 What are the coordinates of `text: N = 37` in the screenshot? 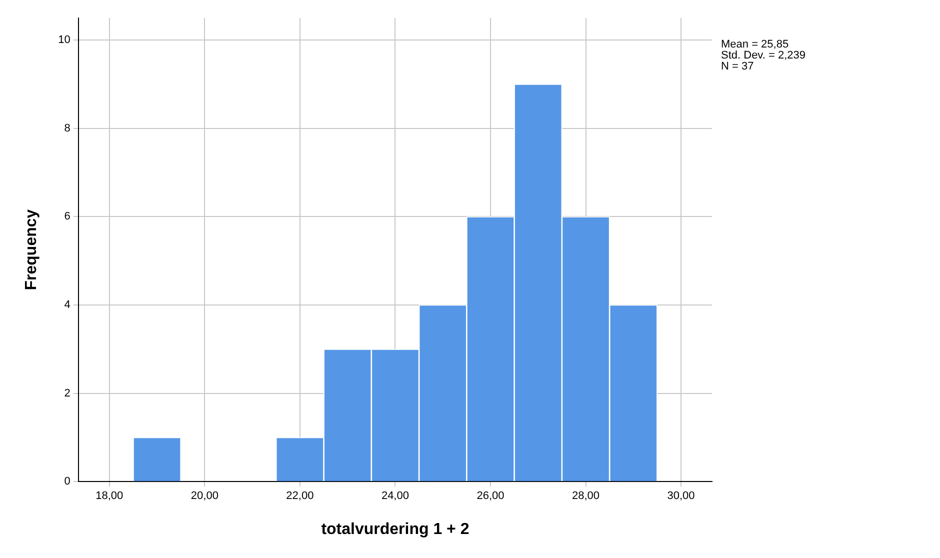 It's located at (737, 66).